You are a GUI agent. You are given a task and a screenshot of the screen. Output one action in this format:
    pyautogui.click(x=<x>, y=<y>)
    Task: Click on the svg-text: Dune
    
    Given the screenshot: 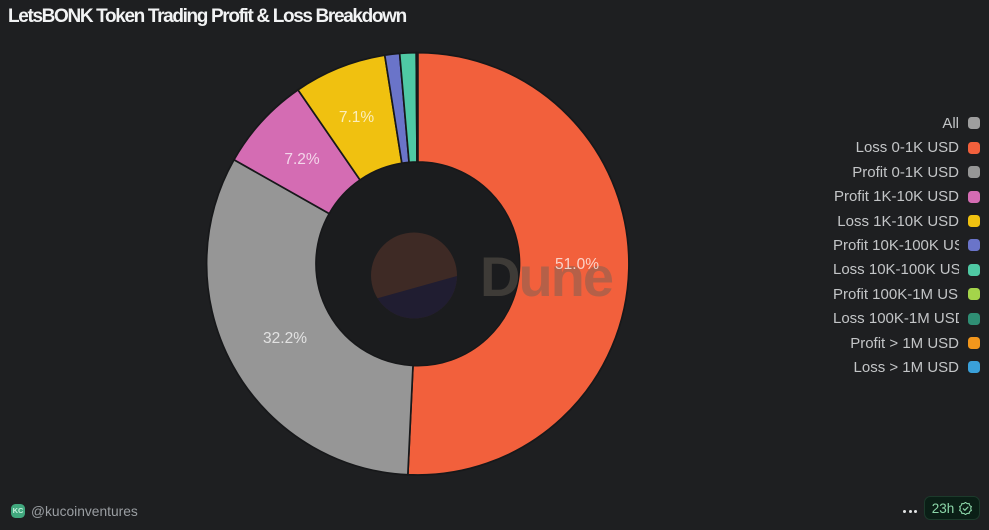 What is the action you would take?
    pyautogui.click(x=546, y=276)
    